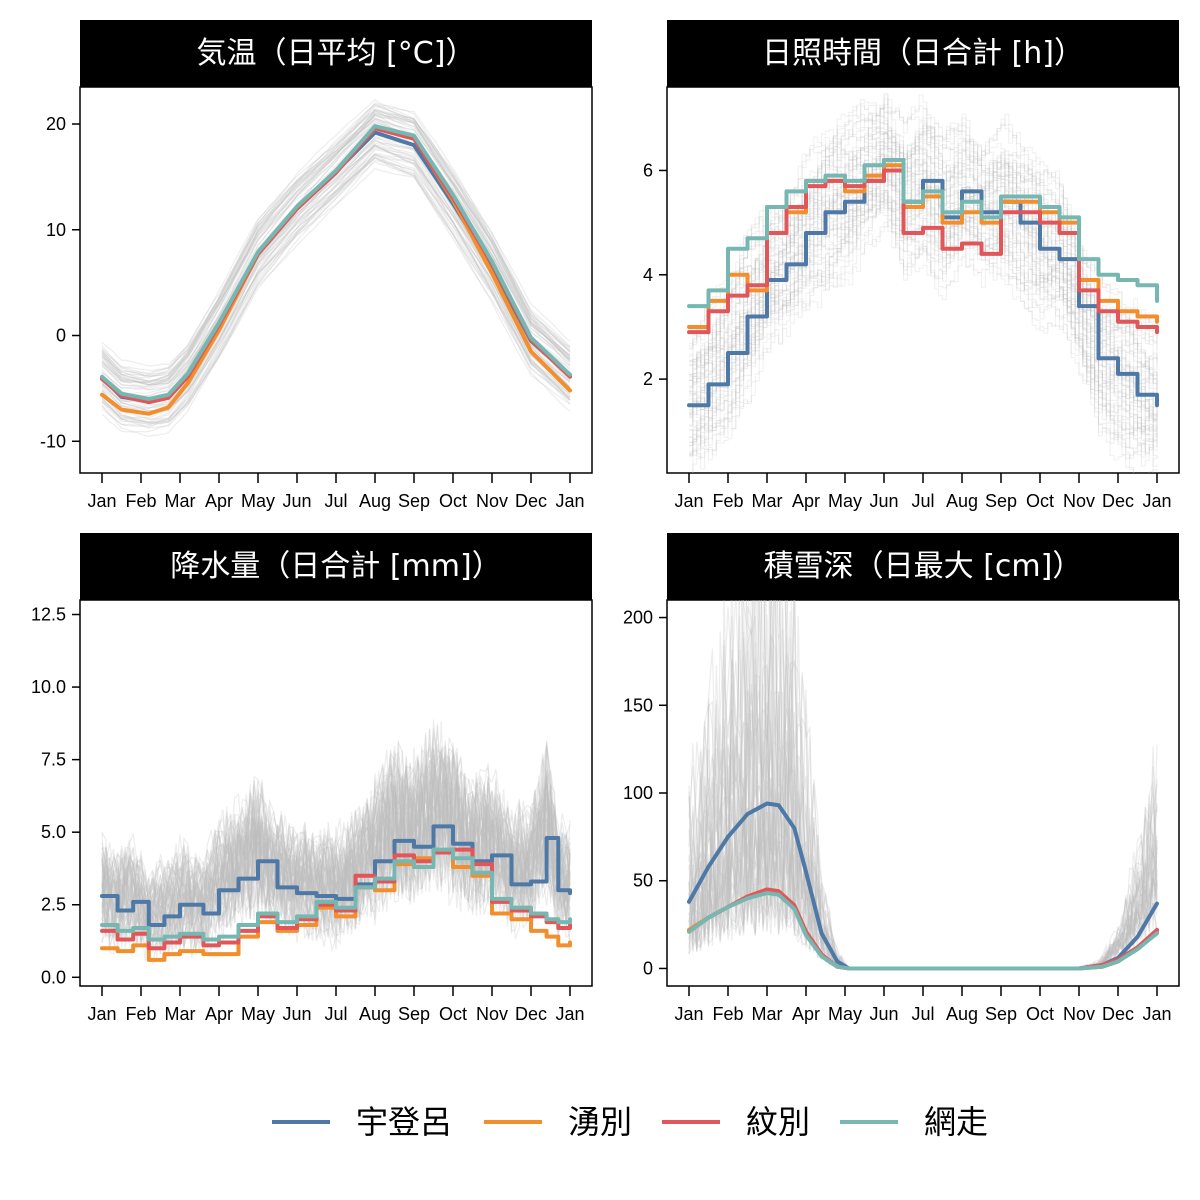 This screenshot has height=1200, width=1200. I want to click on panel-4-x-tick-label-1: Jan, so click(688, 1014).